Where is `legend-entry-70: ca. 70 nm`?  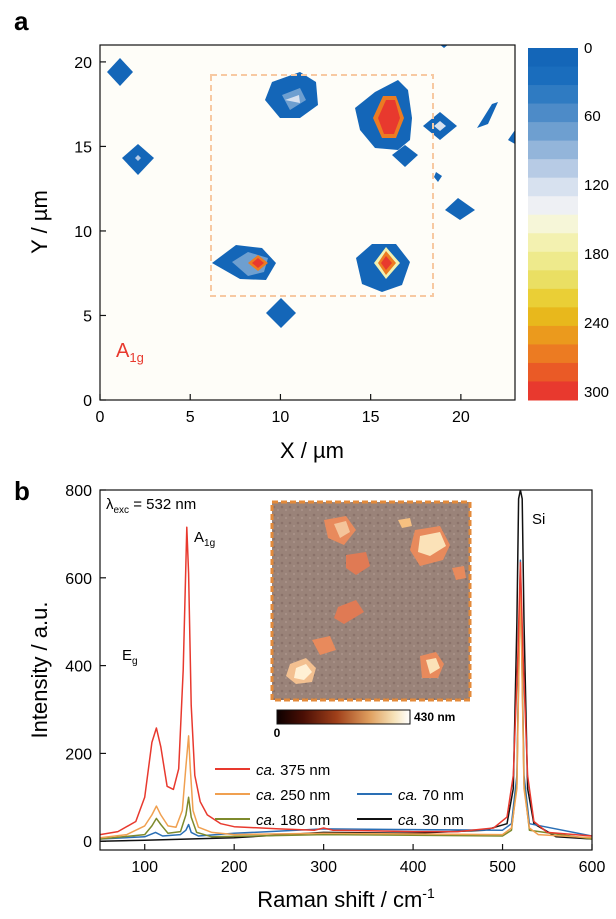 legend-entry-70: ca. 70 nm is located at coordinates (431, 795).